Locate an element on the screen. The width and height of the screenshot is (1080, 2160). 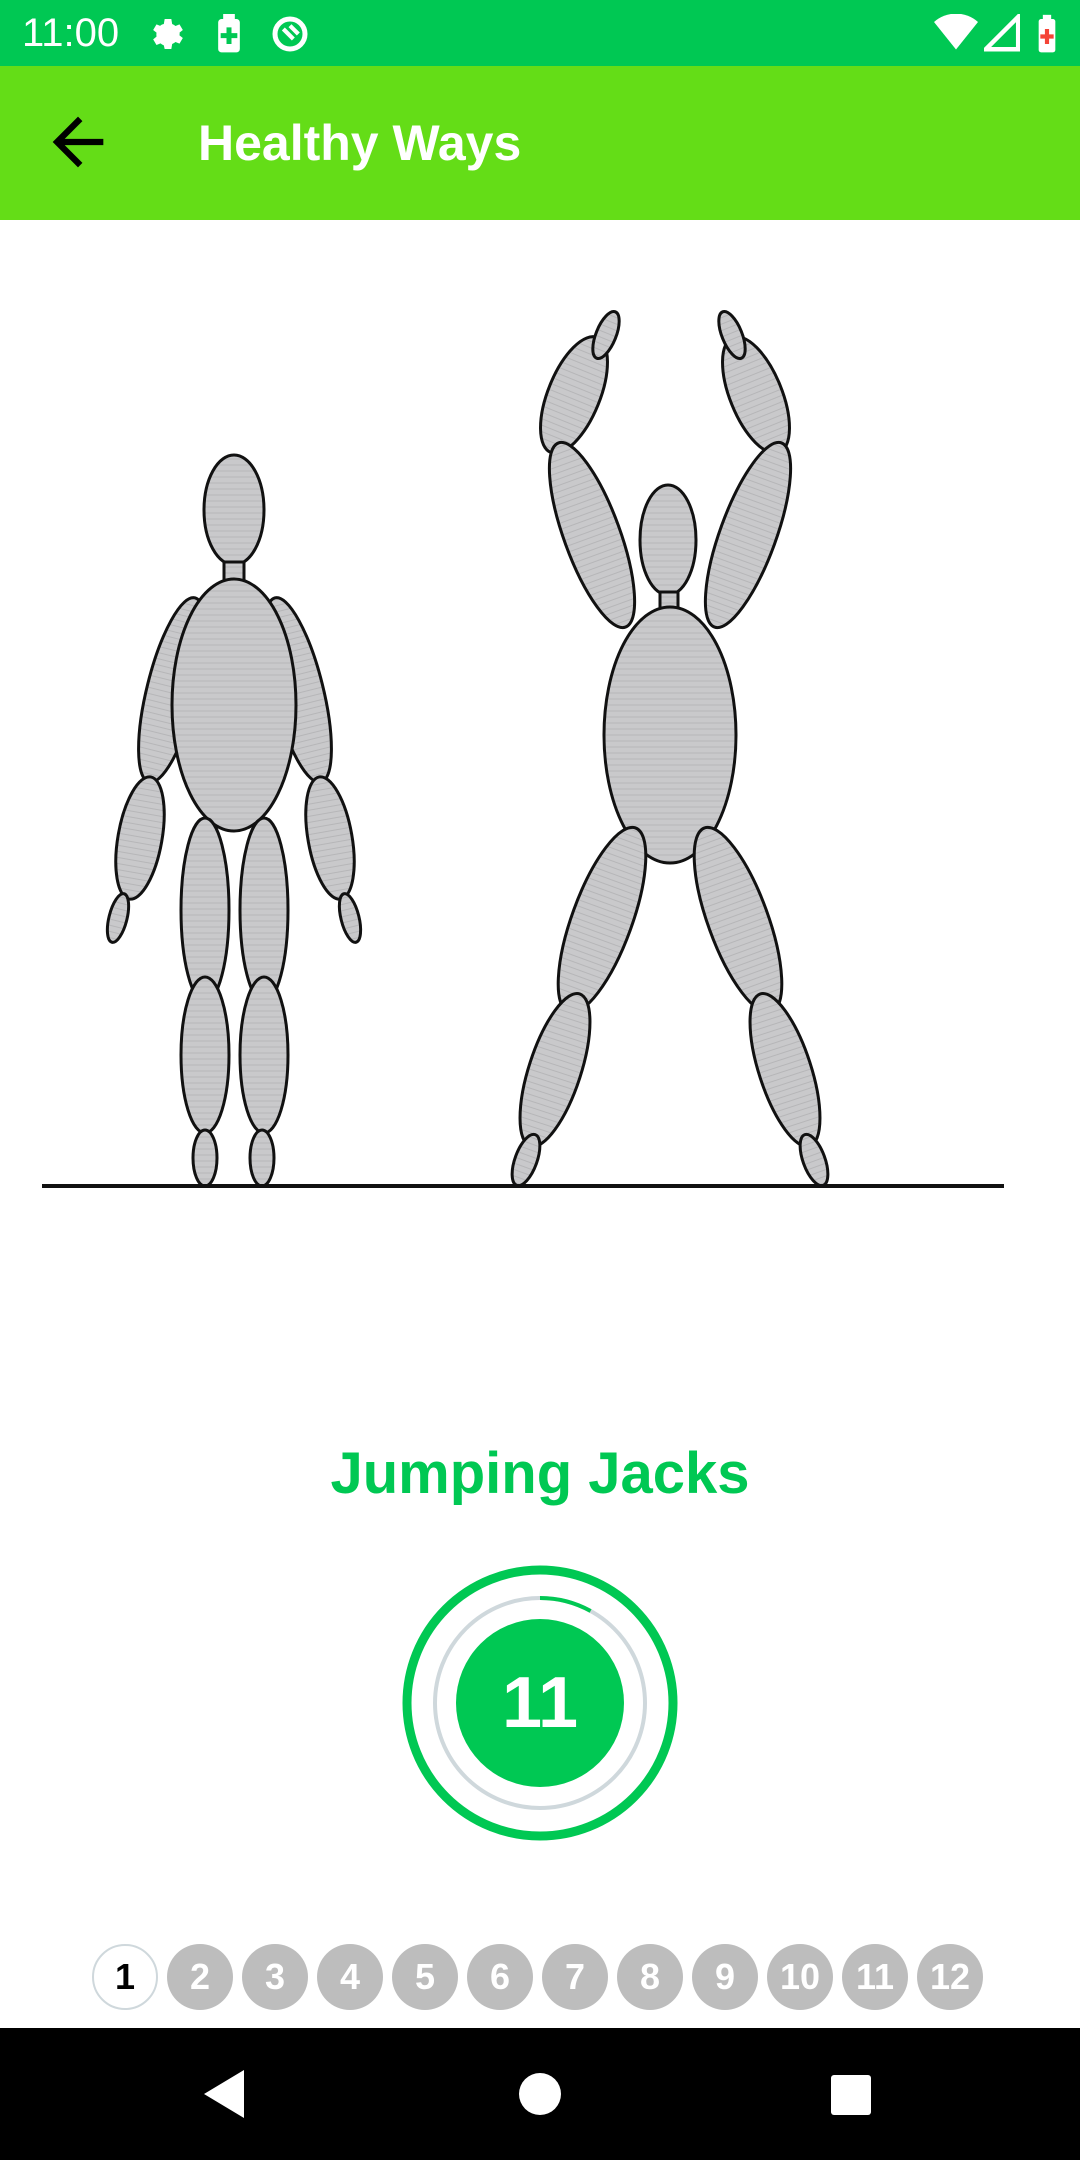
step-8: 8 is located at coordinates (650, 1977).